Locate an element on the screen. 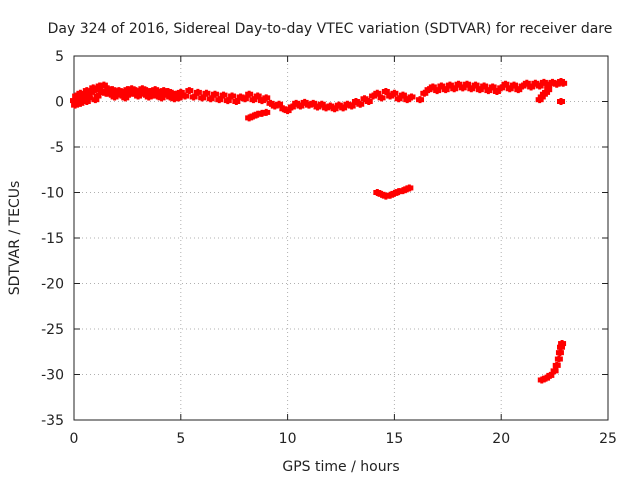  x-tick-label: 20 is located at coordinates (501, 439).